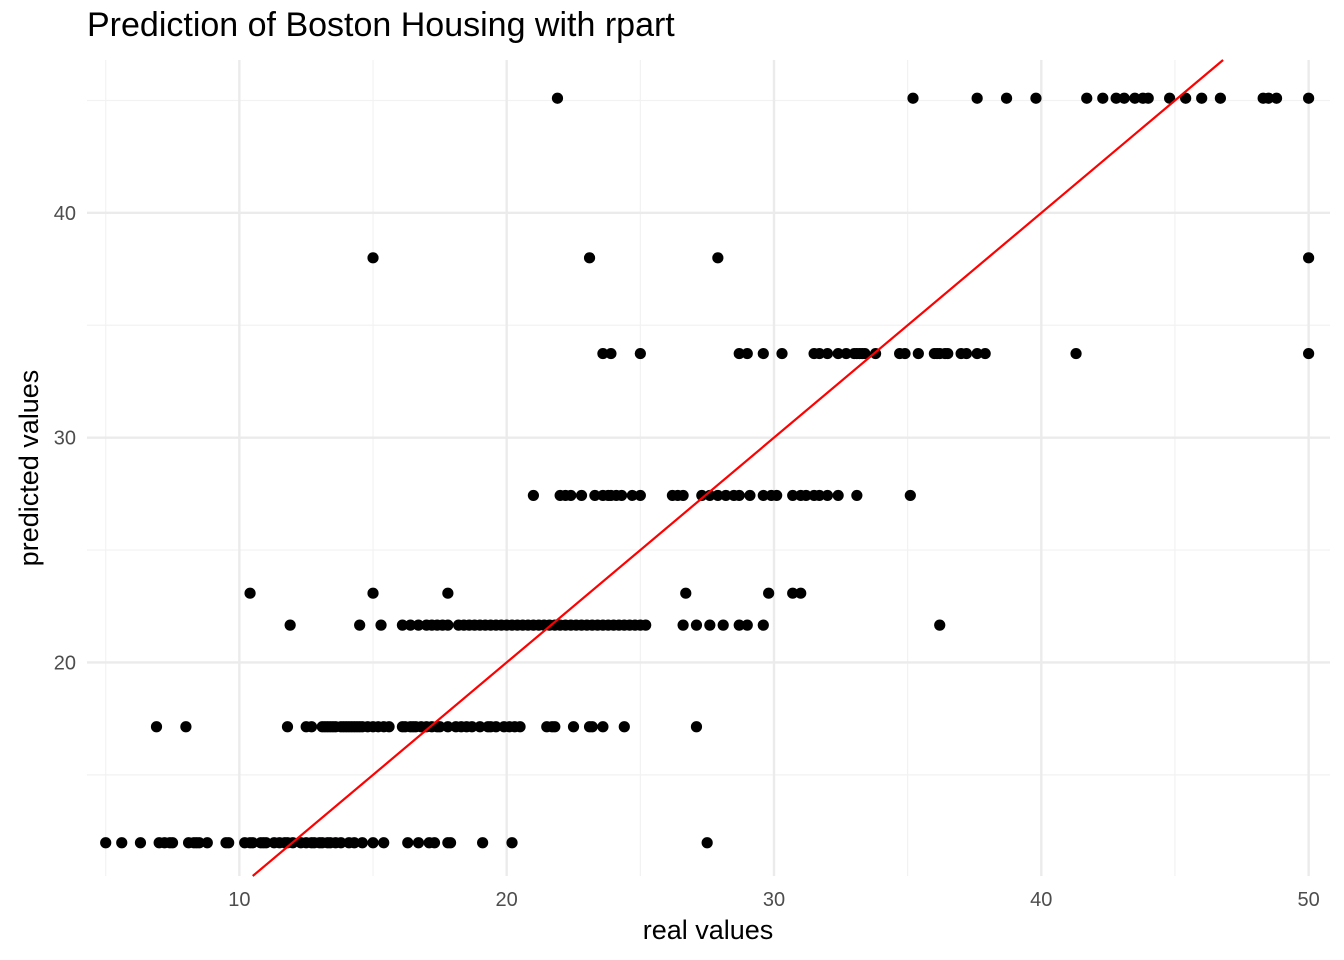 The image size is (1344, 960). I want to click on x-tick-label: 30, so click(774, 900).